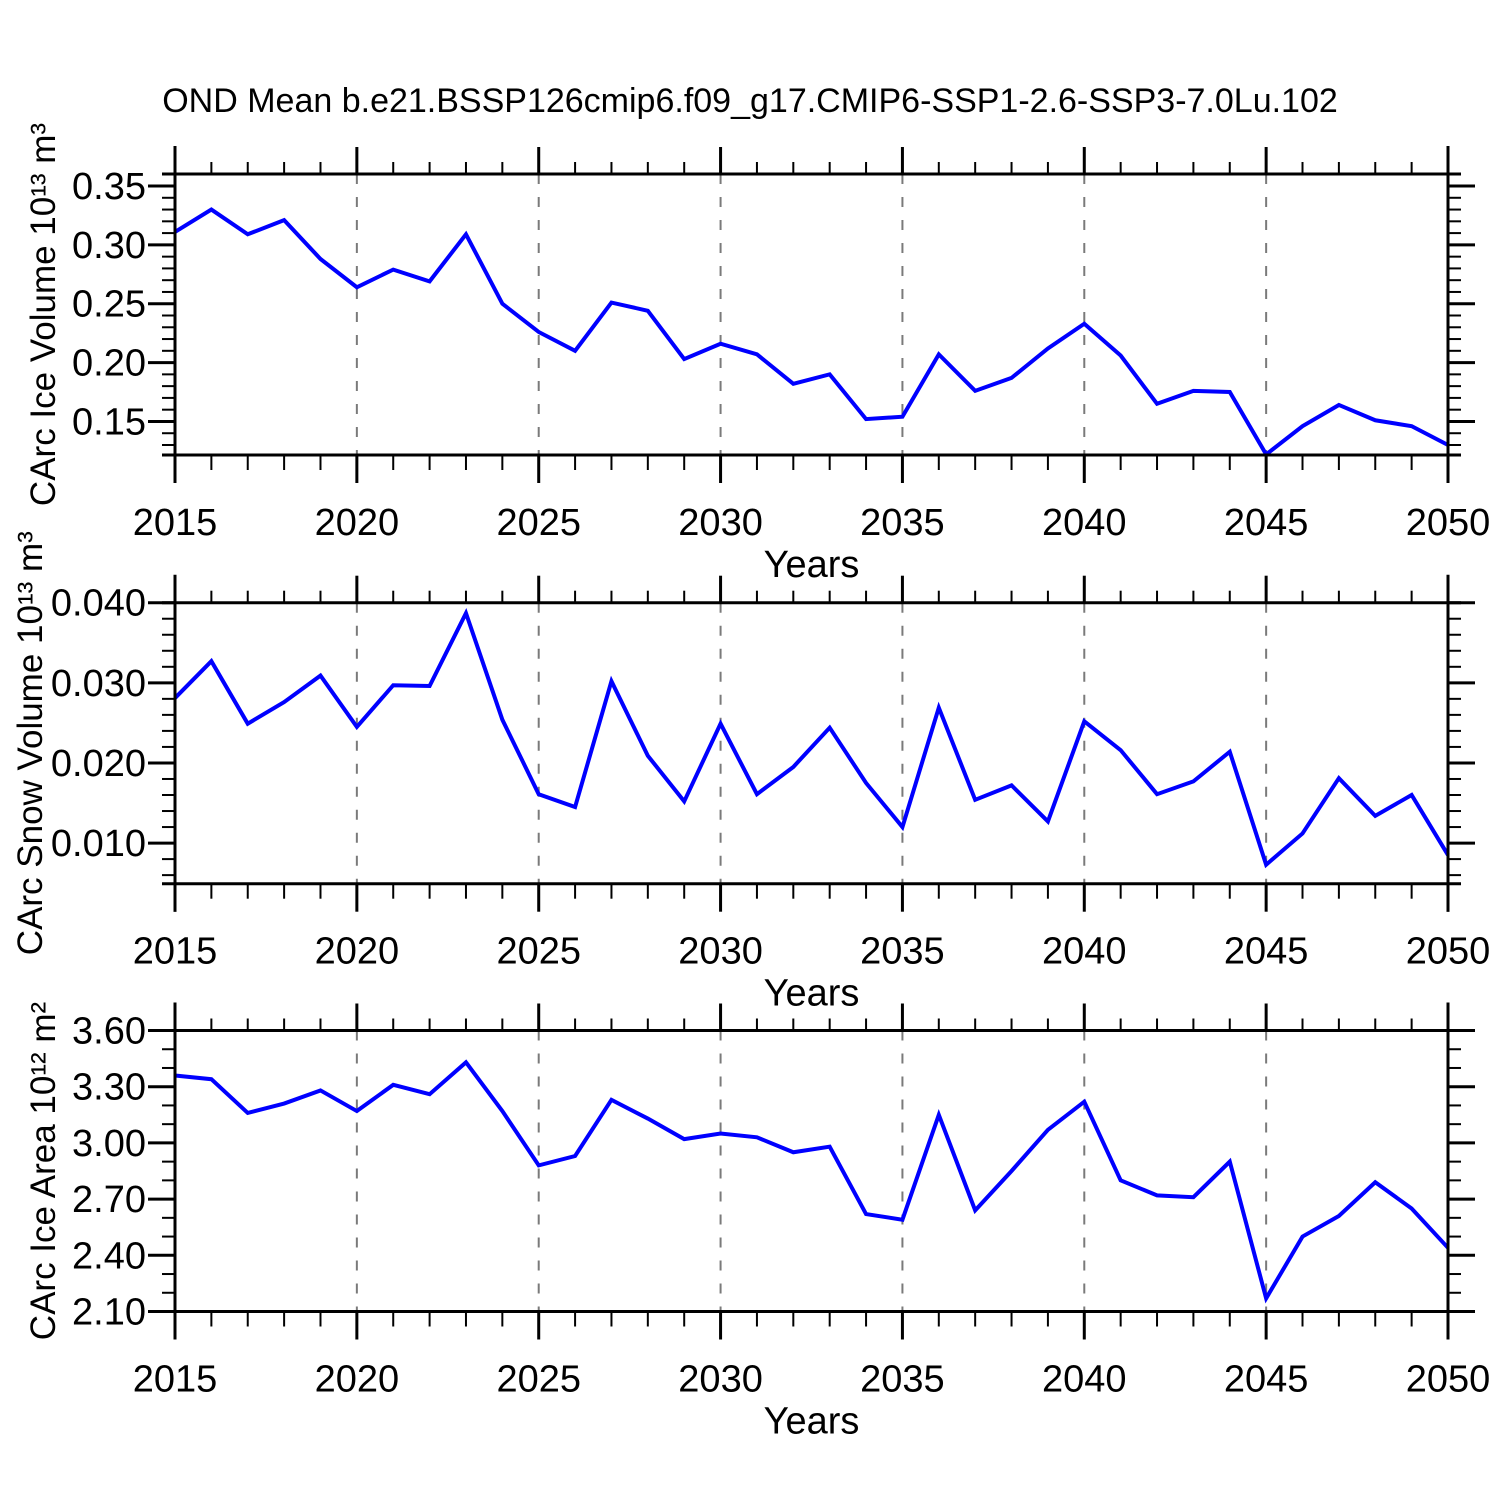  What do you see at coordinates (109, 1088) in the screenshot?
I see `y-tick-label: 3.30` at bounding box center [109, 1088].